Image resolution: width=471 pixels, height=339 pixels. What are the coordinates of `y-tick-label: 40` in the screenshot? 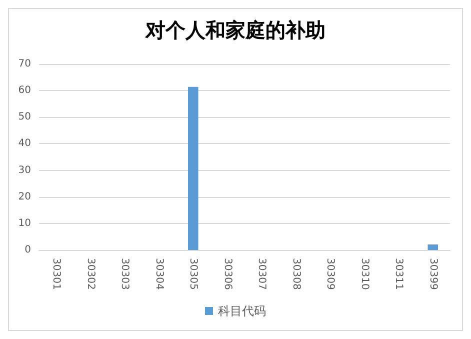 It's located at (24, 144).